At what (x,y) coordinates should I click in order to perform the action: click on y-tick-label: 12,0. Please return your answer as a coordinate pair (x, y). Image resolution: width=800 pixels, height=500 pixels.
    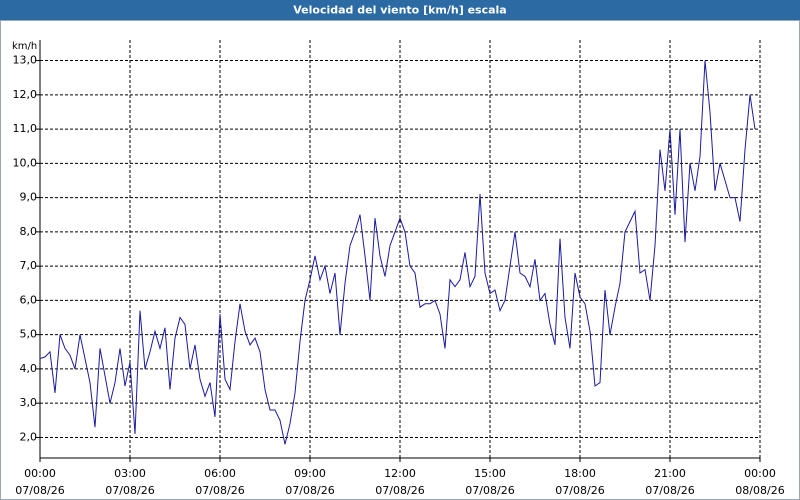
    Looking at the image, I should click on (25, 94).